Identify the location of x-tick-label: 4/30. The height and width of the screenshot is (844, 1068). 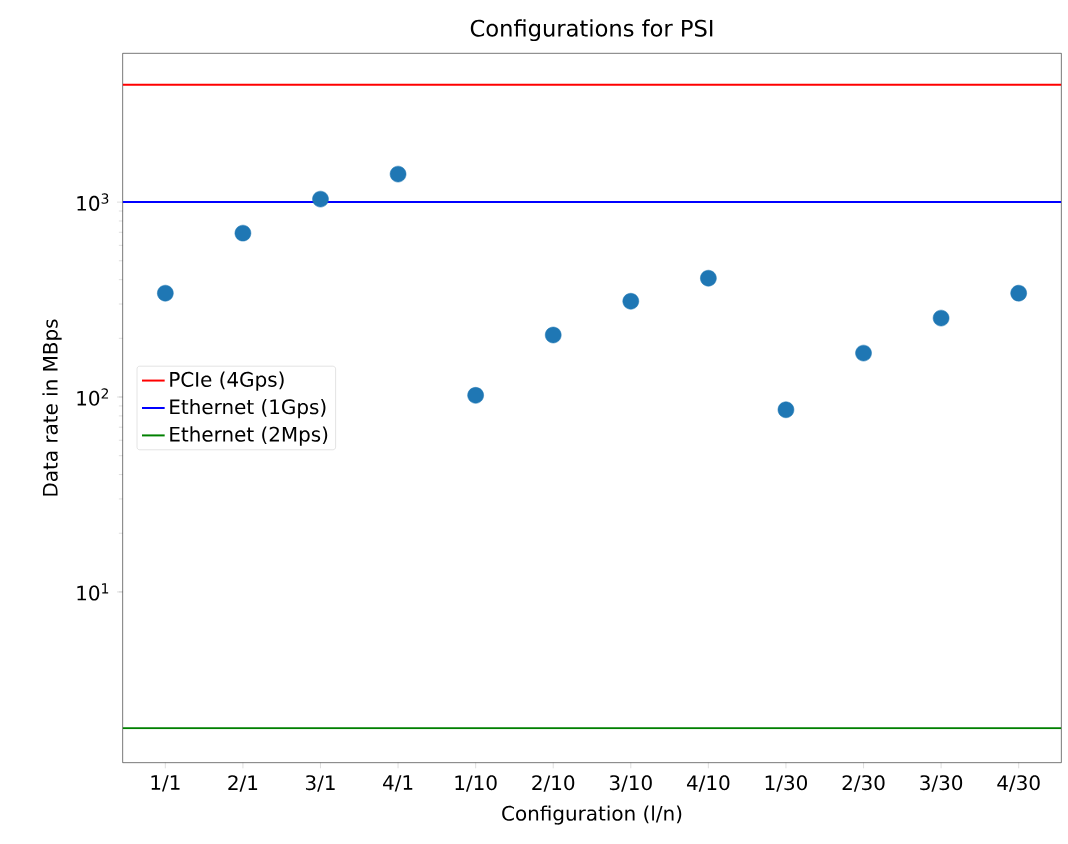
(1018, 783).